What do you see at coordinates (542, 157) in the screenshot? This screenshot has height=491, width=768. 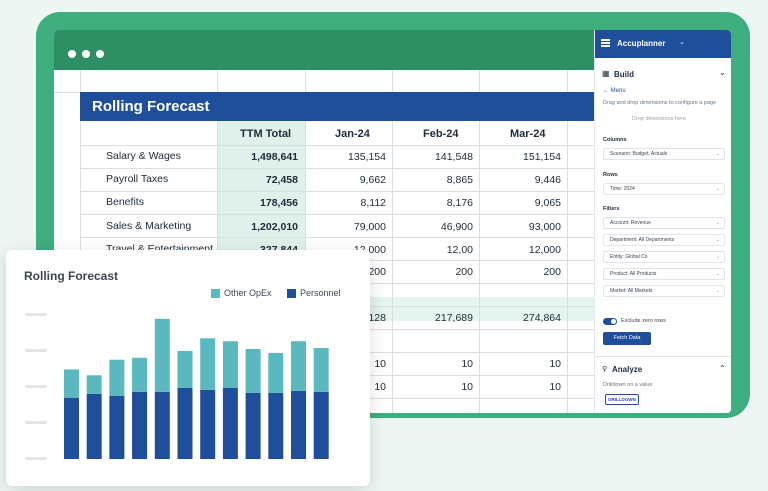 I see `table-cell: 151,154` at bounding box center [542, 157].